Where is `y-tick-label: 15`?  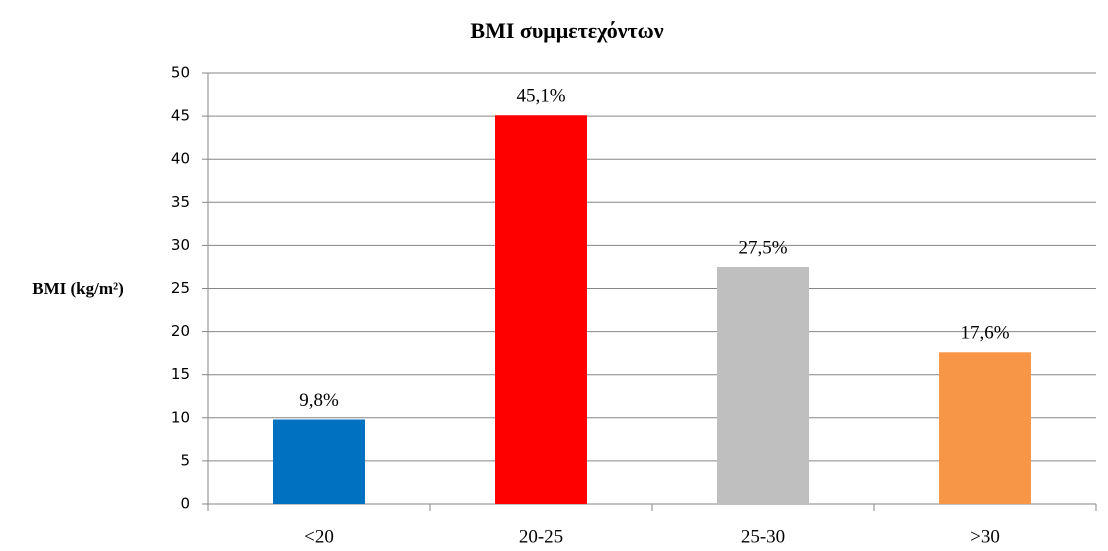 y-tick-label: 15 is located at coordinates (180, 374).